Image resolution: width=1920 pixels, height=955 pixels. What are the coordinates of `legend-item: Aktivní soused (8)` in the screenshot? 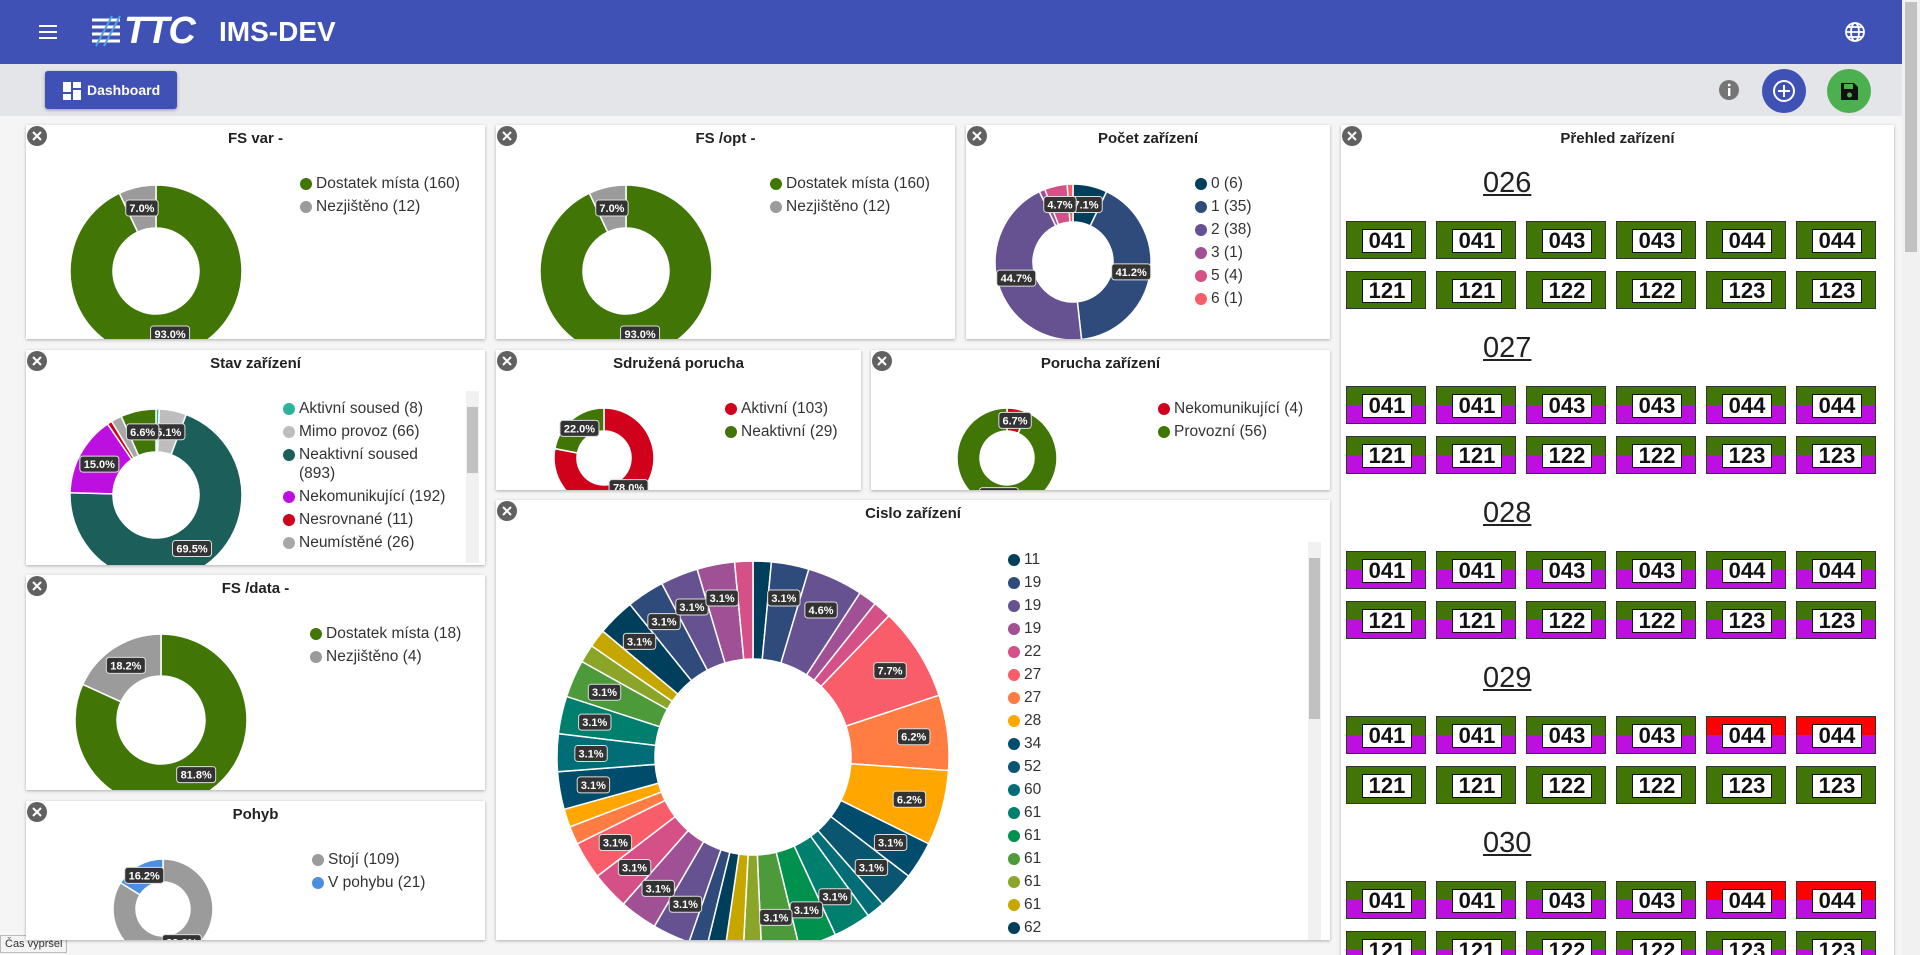 It's located at (365, 408).